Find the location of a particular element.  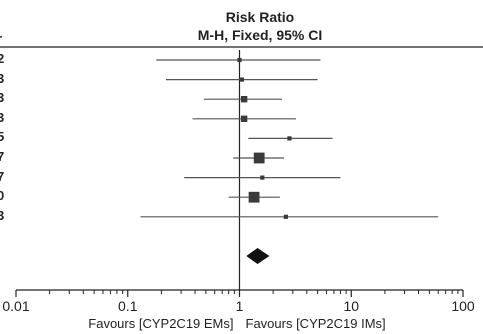

study-label: 0 is located at coordinates (2, 196).